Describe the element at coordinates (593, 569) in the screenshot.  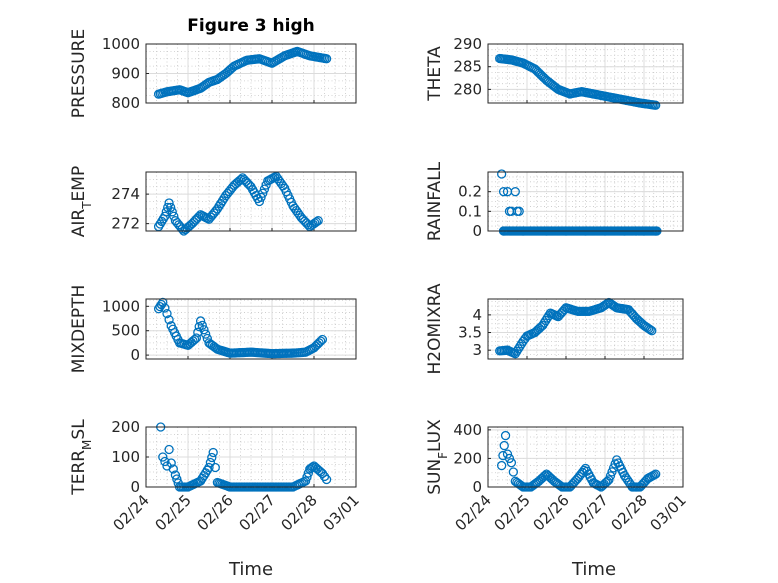
I see `x-axis-label-right: Time` at that location.